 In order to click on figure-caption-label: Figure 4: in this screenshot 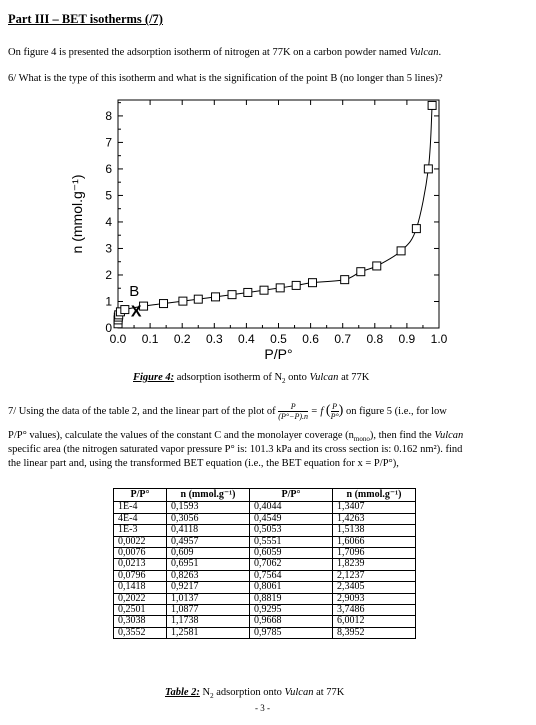, I will do `click(154, 377)`.